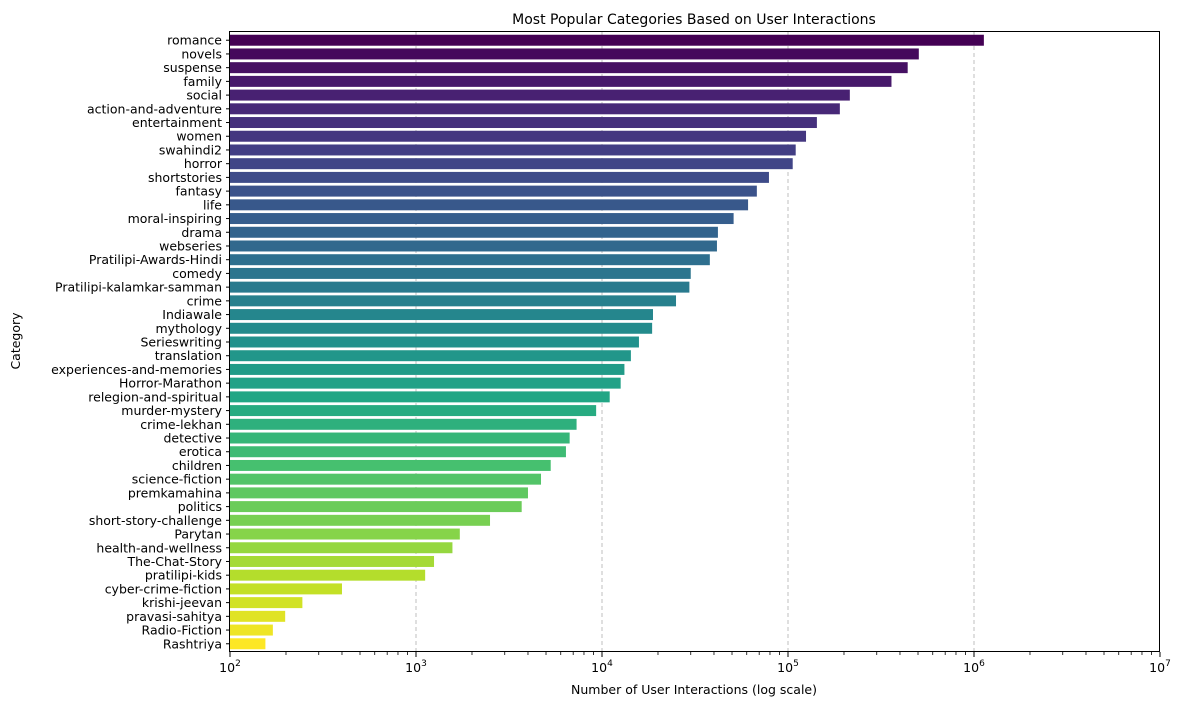  What do you see at coordinates (212, 204) in the screenshot?
I see `y-tick-label: life` at bounding box center [212, 204].